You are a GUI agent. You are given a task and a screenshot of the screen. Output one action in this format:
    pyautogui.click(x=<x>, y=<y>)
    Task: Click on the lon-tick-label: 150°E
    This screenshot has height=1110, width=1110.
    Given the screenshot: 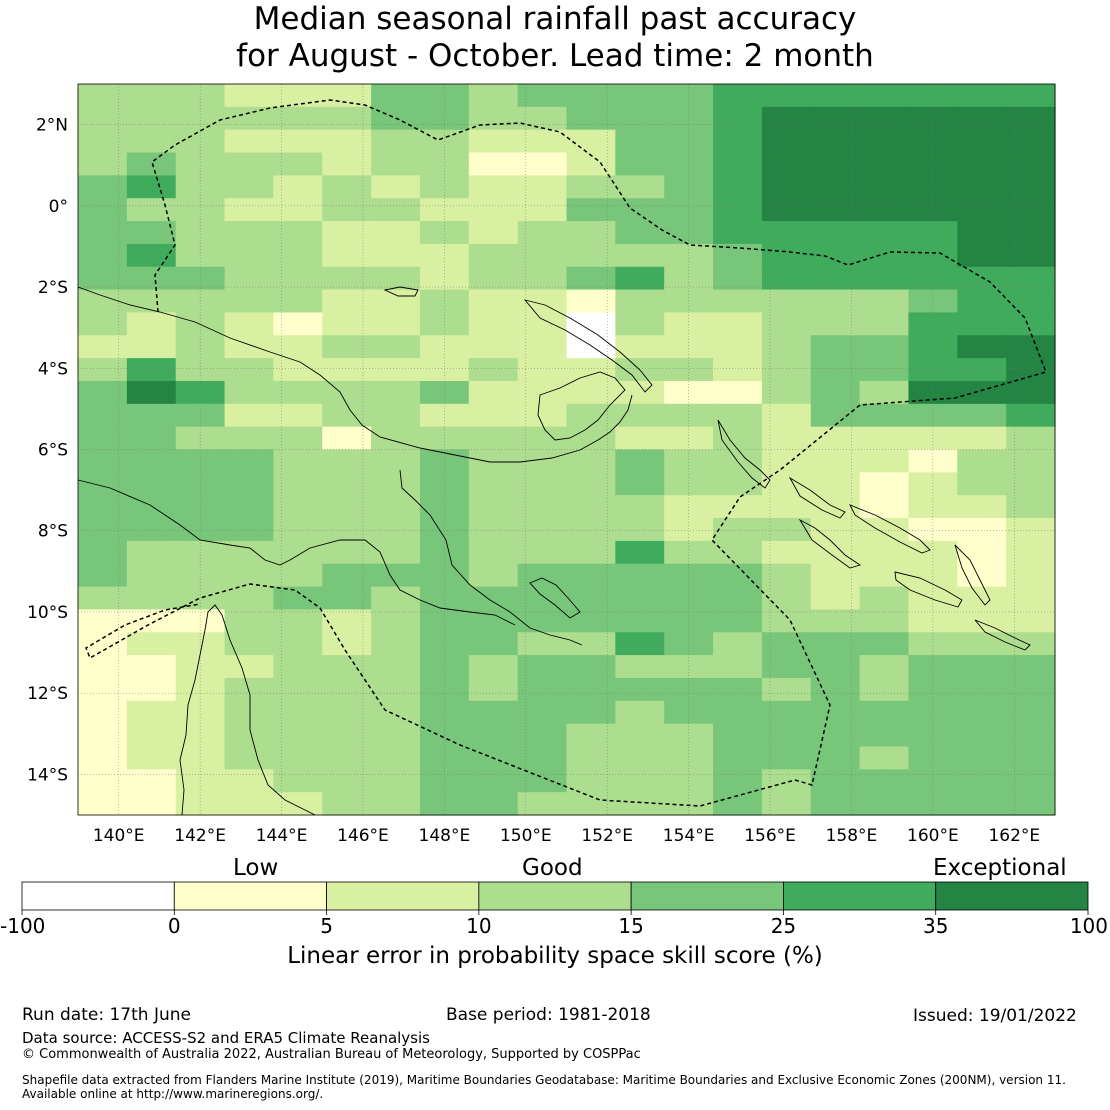 What is the action you would take?
    pyautogui.click(x=526, y=836)
    